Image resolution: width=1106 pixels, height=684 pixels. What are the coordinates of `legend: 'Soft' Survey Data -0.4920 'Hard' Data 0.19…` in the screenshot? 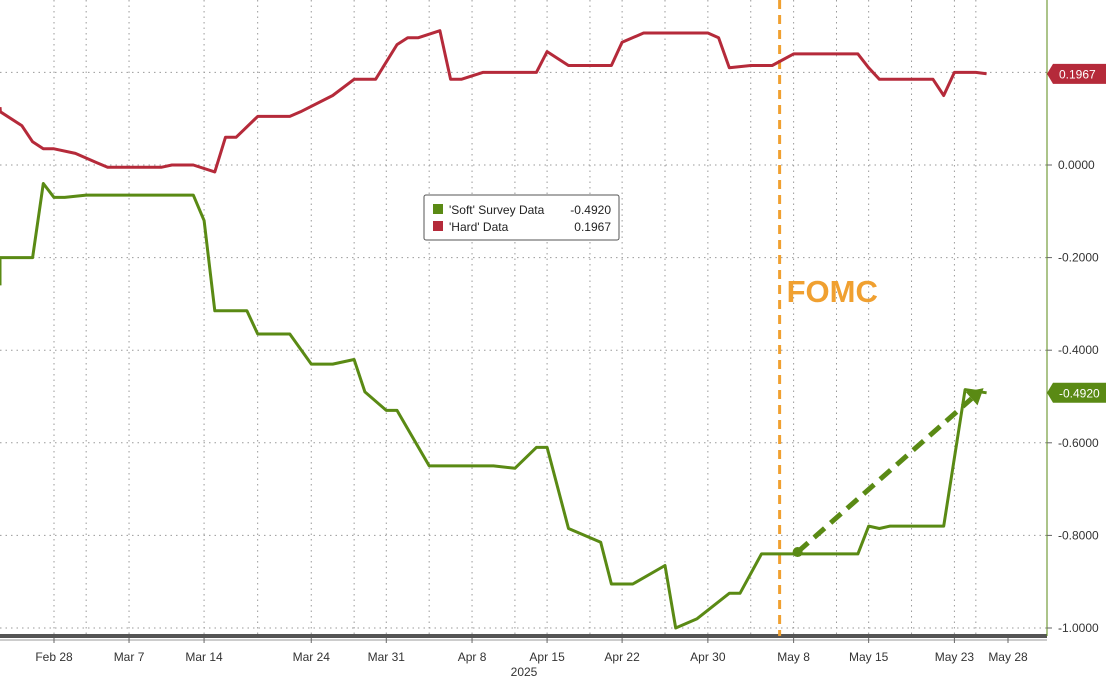 It's located at (521, 217).